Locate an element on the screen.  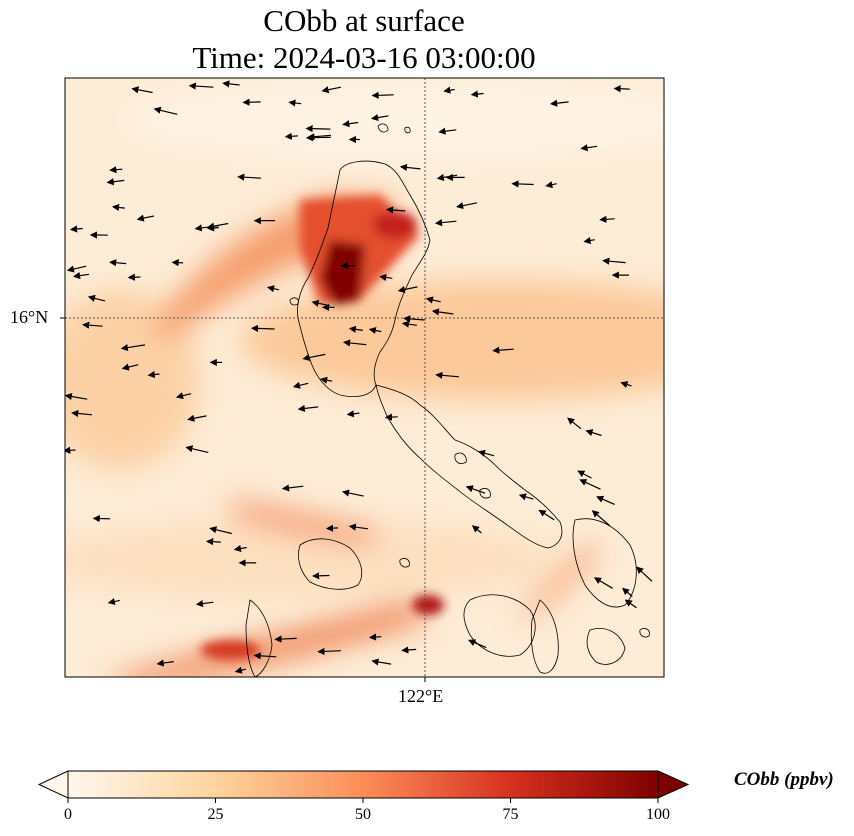
lon-tick-label: 122°E is located at coordinates (421, 696).